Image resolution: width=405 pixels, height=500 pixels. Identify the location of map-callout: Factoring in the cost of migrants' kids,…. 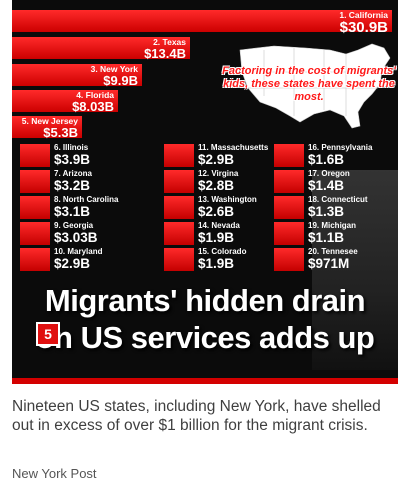
(309, 84).